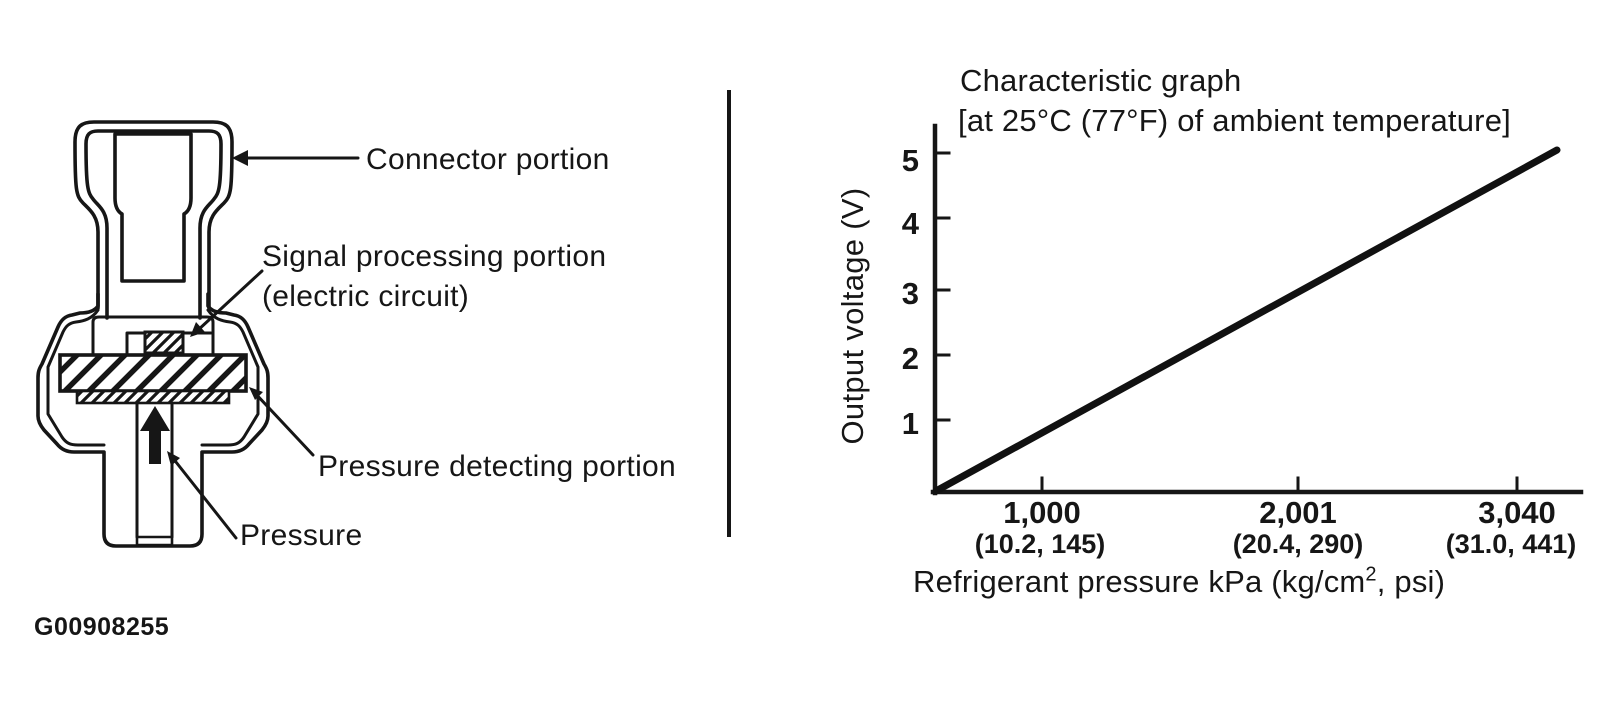 This screenshot has width=1618, height=715. I want to click on pressure-leader-arrow, so click(202, 495).